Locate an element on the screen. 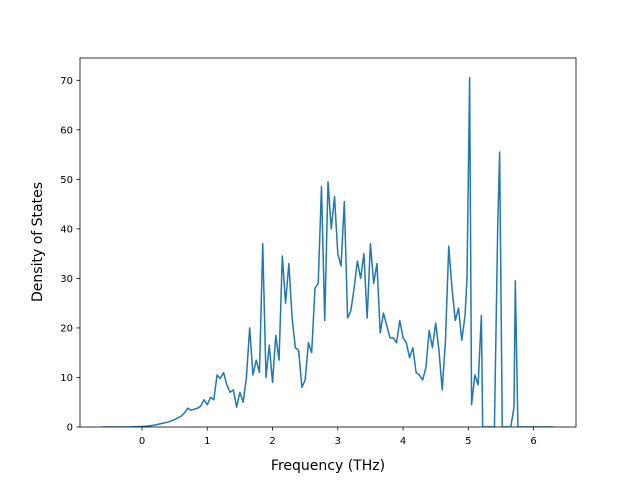 The image size is (640, 480). x-axis-ticks: 0 1 2 3 4 5 6 is located at coordinates (338, 437).